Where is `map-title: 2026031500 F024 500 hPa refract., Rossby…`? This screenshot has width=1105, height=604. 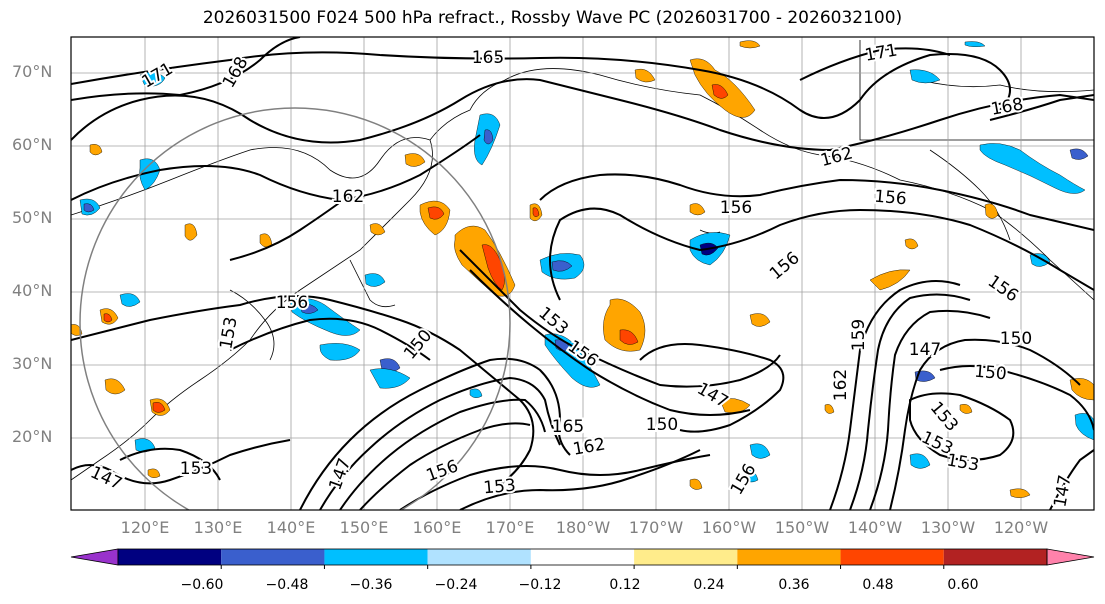
map-title: 2026031500 F024 500 hPa refract., Rossby… is located at coordinates (552, 18).